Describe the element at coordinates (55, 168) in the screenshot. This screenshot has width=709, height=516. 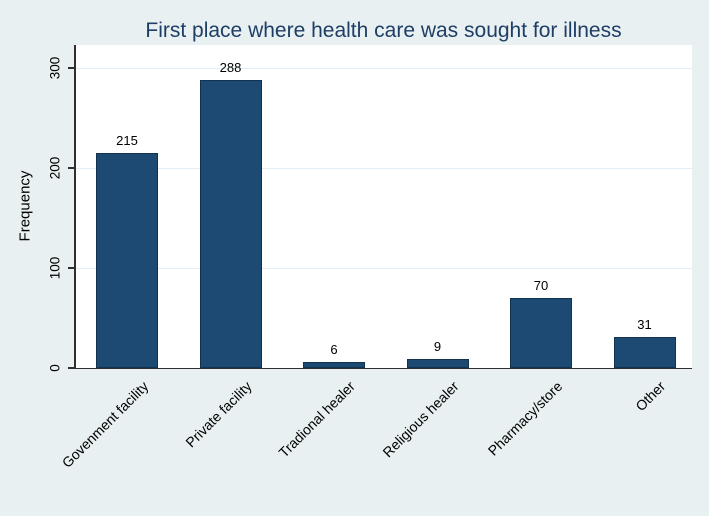
I see `y-tick-label: 200` at that location.